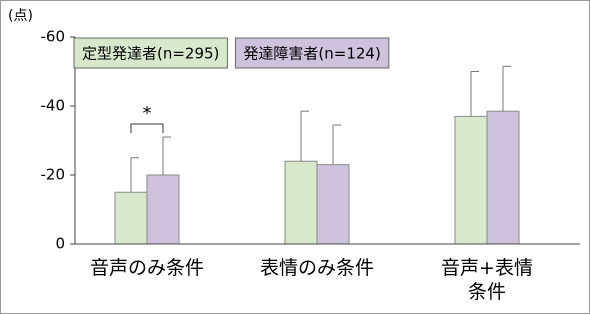 The height and width of the screenshot is (314, 590). I want to click on y-tick-label: -20, so click(53, 175).